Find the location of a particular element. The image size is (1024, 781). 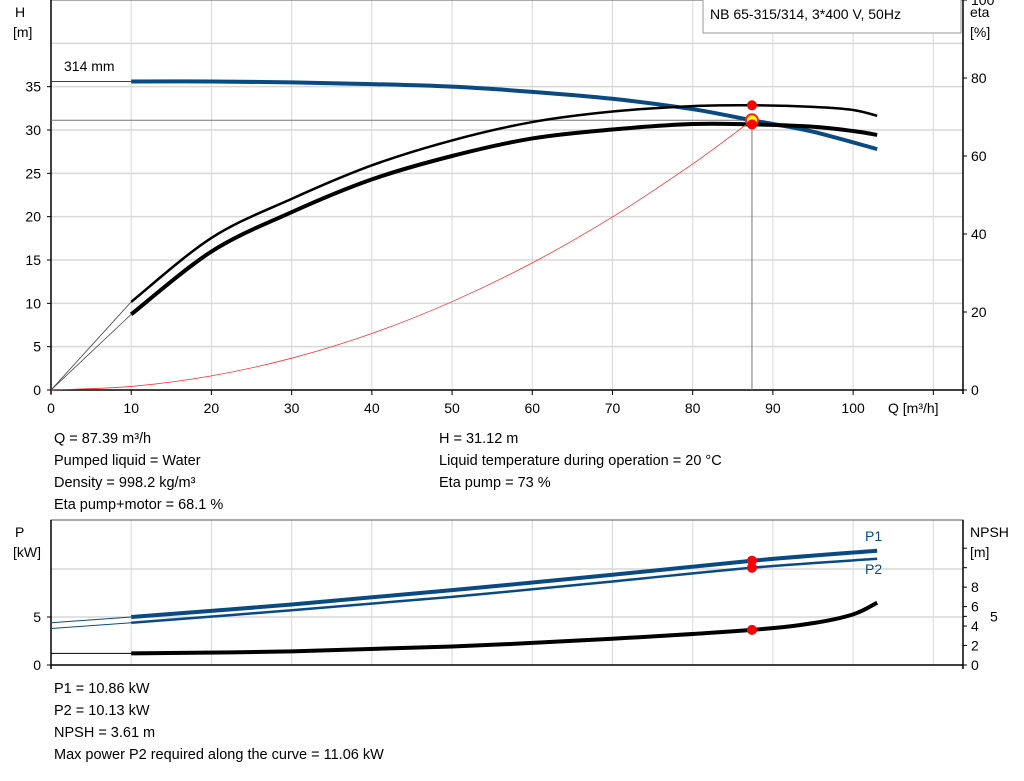

y-tick-label-right: 4 is located at coordinates (975, 626).